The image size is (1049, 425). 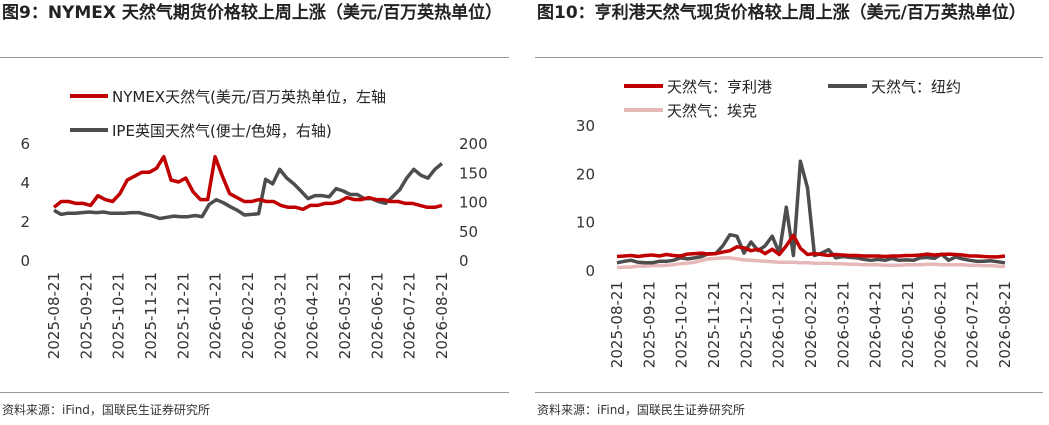 What do you see at coordinates (916, 87) in the screenshot?
I see `legend-label-new-york: 天然气：纽约` at bounding box center [916, 87].